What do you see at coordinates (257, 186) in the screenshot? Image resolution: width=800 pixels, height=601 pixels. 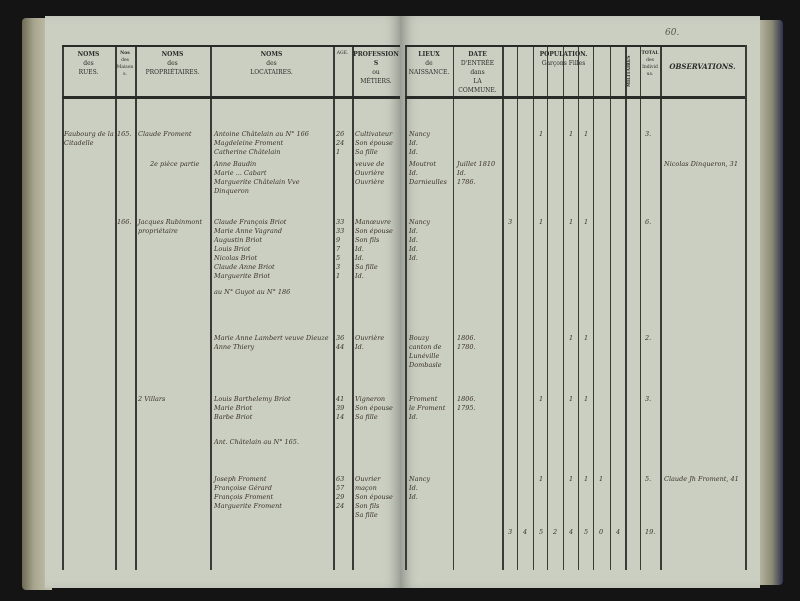 I see `tenant-name: Marguerite Châtelain Vve Dinqueron` at bounding box center [257, 186].